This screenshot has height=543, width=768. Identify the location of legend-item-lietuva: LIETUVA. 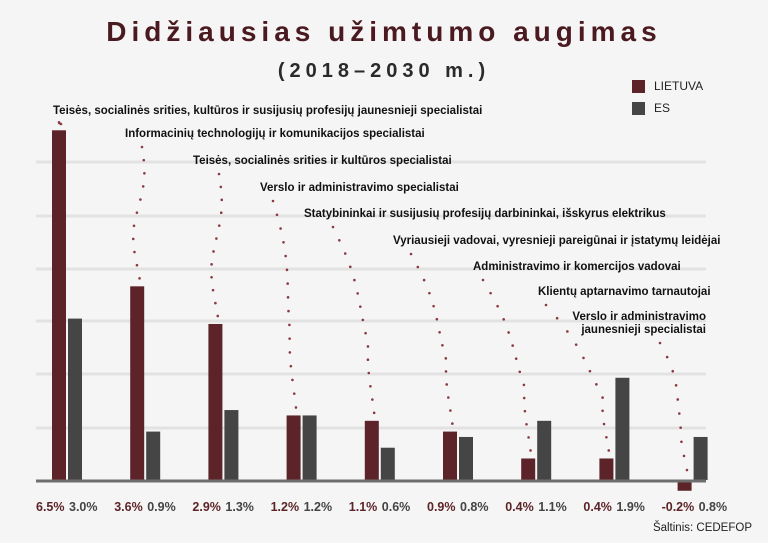
(667, 86).